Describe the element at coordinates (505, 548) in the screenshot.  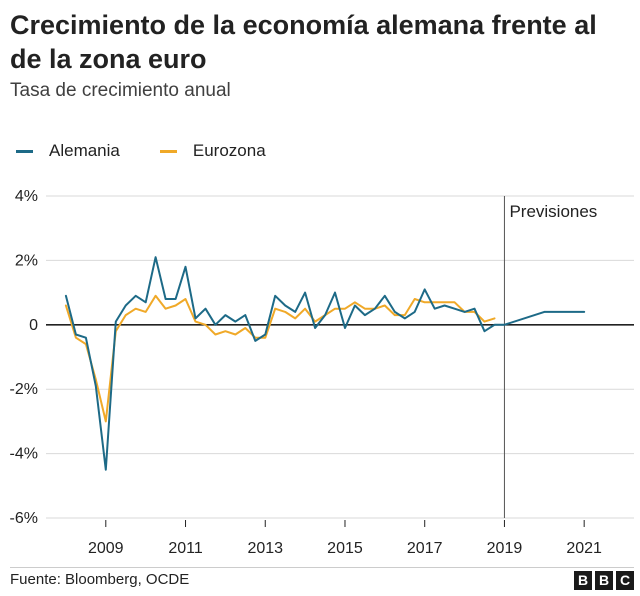
I see `x-tick-label: 2019` at that location.